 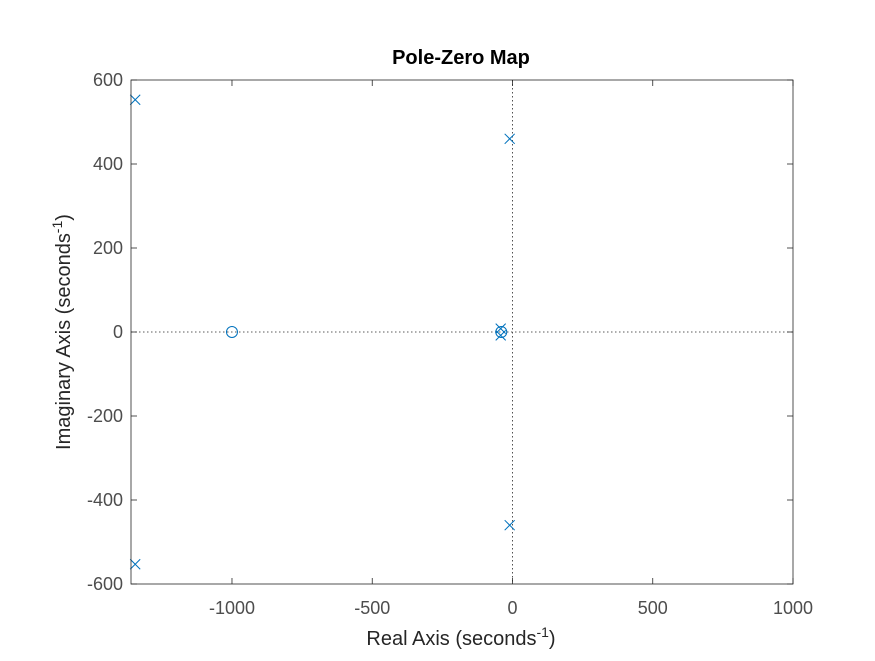 I want to click on y-axis-label: Imaginary Axis (seconds-1), so click(x=62, y=332).